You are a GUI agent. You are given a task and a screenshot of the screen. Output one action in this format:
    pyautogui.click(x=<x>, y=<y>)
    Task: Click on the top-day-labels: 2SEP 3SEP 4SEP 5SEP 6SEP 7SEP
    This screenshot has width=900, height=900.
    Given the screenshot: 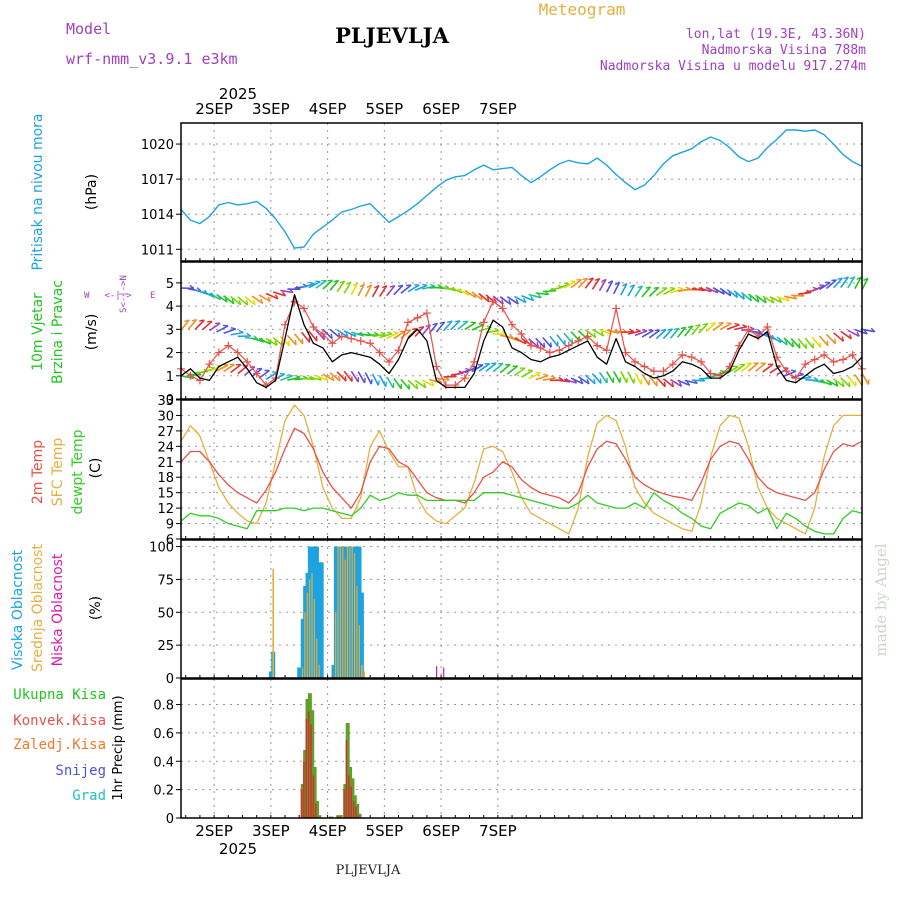 What is the action you would take?
    pyautogui.click(x=355, y=109)
    